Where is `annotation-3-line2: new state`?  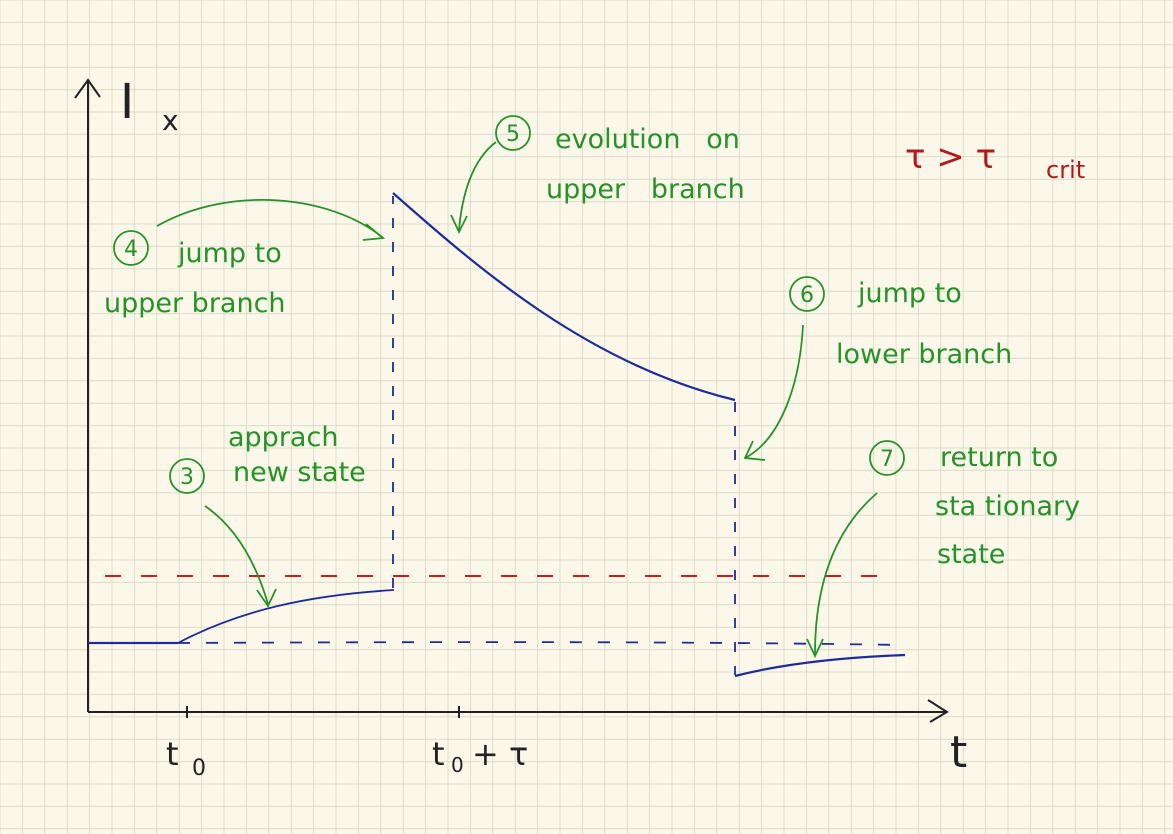
annotation-3-line2: new state is located at coordinates (299, 472).